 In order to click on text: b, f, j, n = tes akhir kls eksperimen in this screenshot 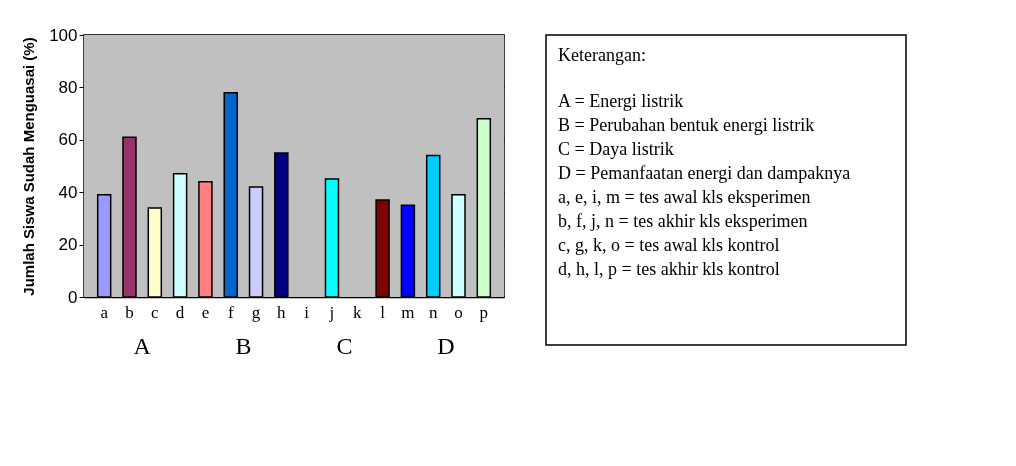, I will do `click(683, 221)`.